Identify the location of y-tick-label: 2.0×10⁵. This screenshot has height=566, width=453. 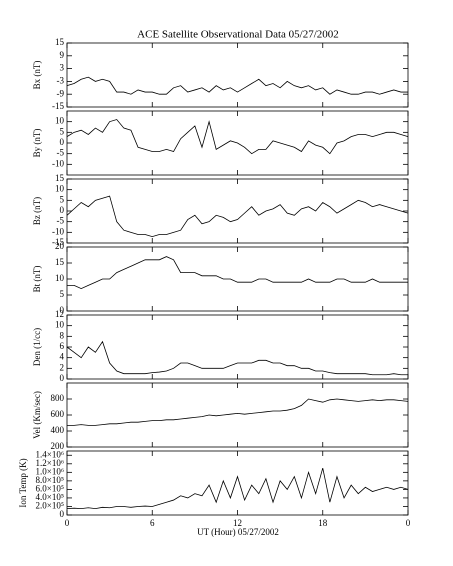
(50, 506).